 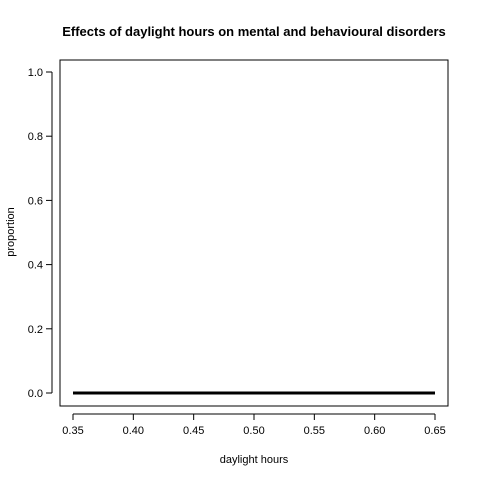 I want to click on x-tick-label: 0.50, so click(x=253, y=431).